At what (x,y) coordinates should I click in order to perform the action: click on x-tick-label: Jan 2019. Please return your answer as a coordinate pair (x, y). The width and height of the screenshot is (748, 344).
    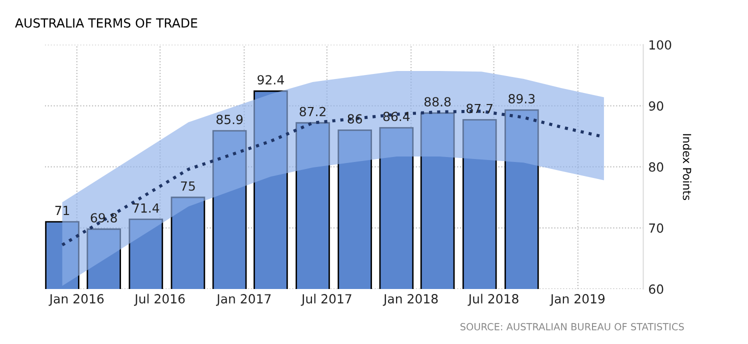
    Looking at the image, I should click on (577, 300).